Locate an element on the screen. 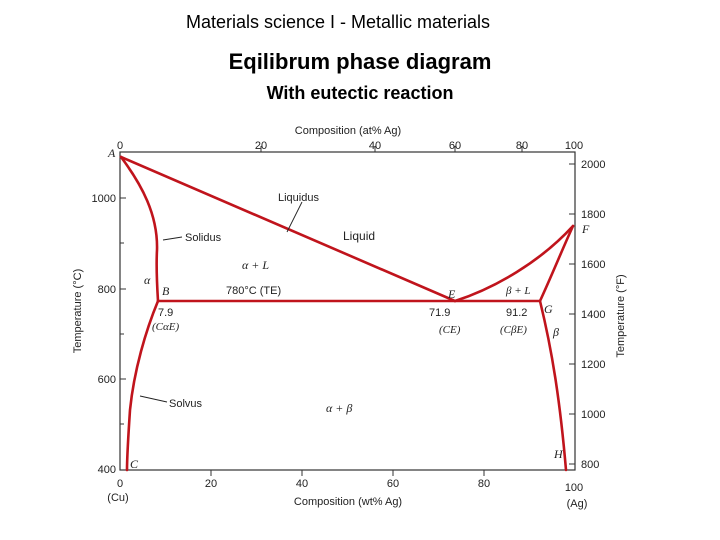  point-e: E is located at coordinates (451, 294).